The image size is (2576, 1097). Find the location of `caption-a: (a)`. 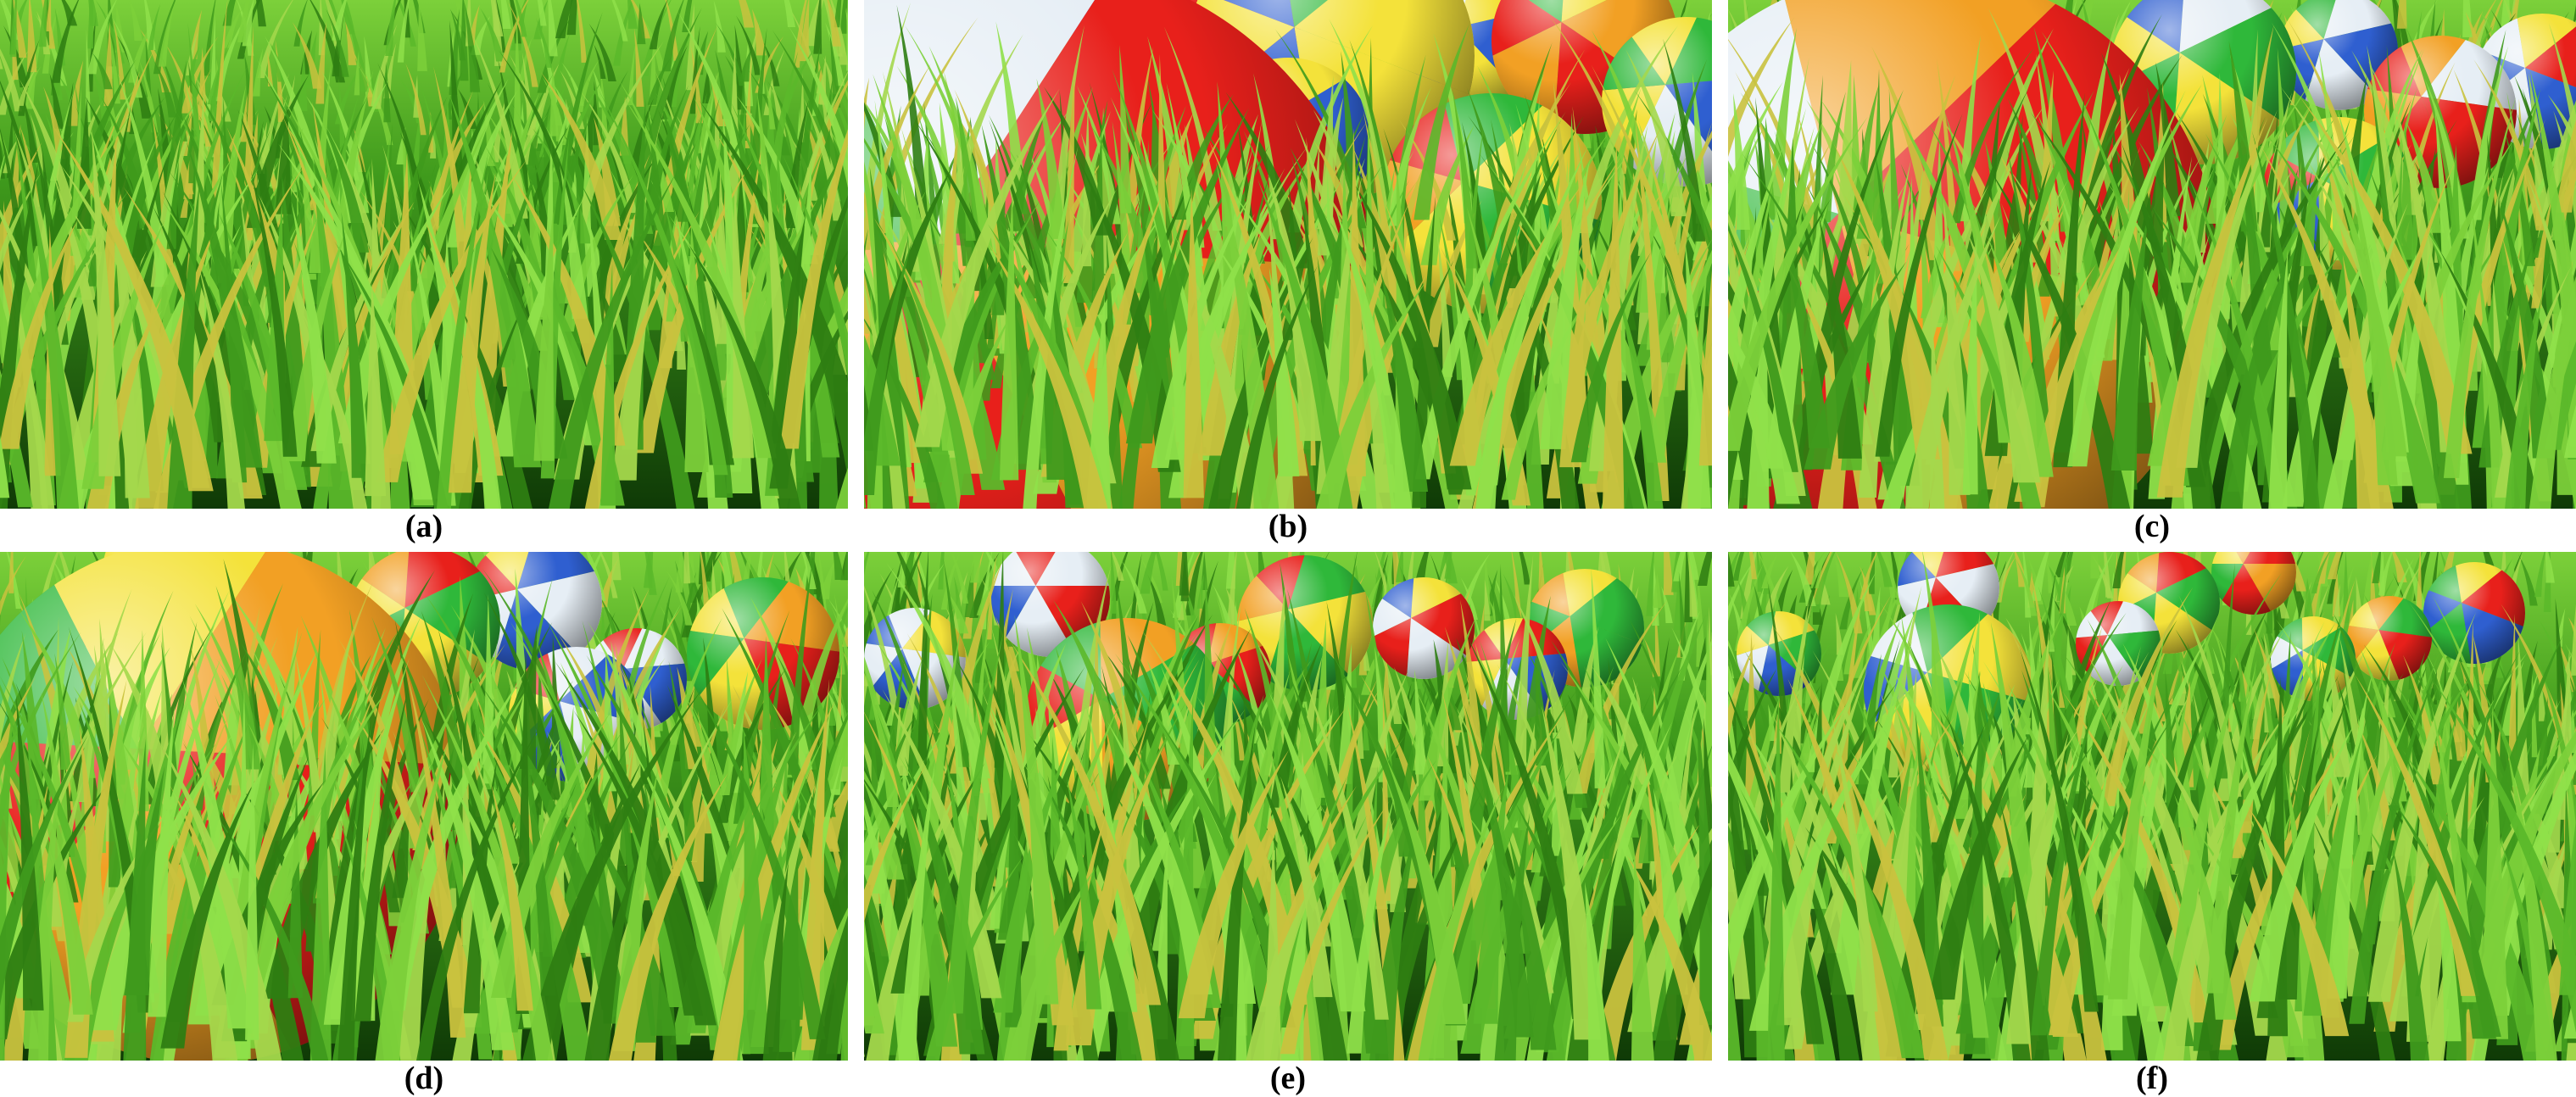

caption-a: (a) is located at coordinates (424, 526).